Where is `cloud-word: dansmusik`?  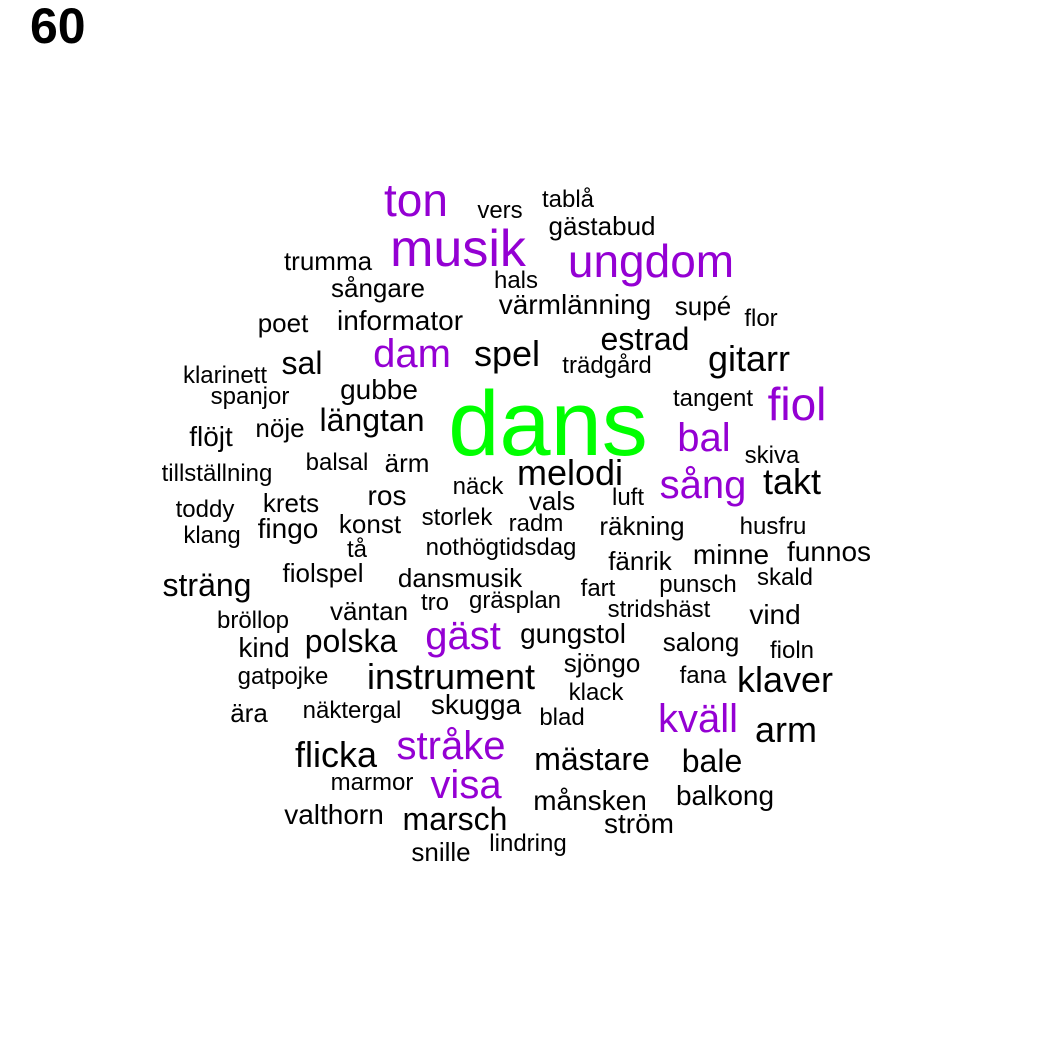 cloud-word: dansmusik is located at coordinates (460, 578).